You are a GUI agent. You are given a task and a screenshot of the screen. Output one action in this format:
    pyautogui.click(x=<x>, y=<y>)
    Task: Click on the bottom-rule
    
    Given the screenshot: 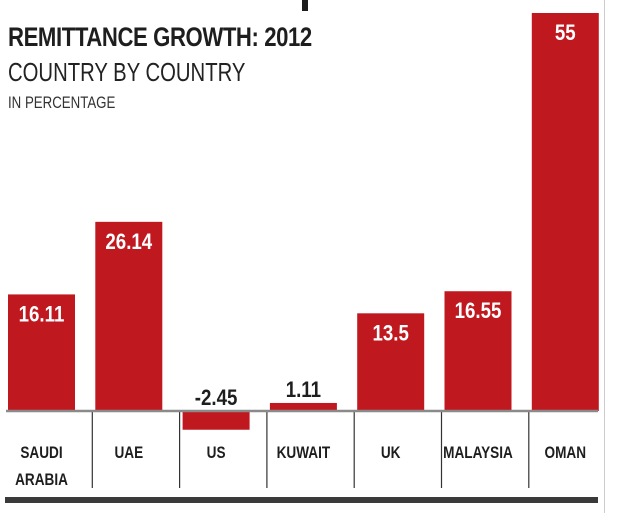 What is the action you would take?
    pyautogui.click(x=301, y=500)
    